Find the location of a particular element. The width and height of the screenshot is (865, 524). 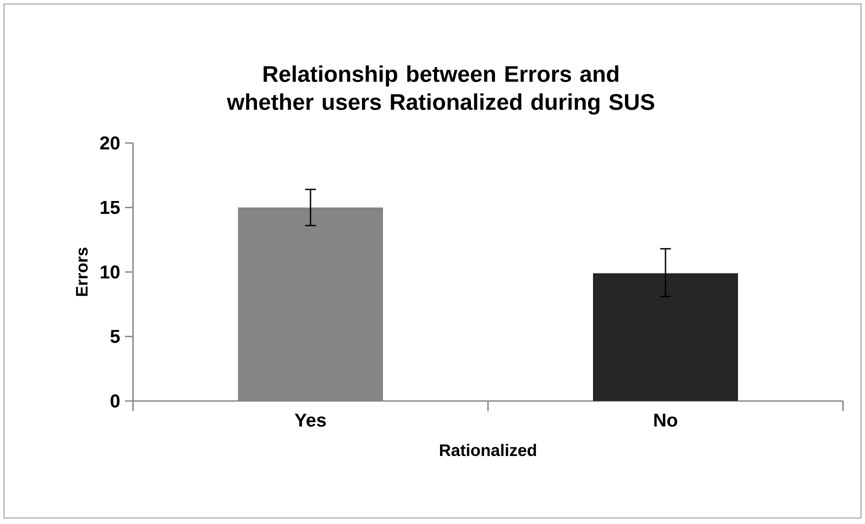

y-tick-label: 0 is located at coordinates (115, 401).